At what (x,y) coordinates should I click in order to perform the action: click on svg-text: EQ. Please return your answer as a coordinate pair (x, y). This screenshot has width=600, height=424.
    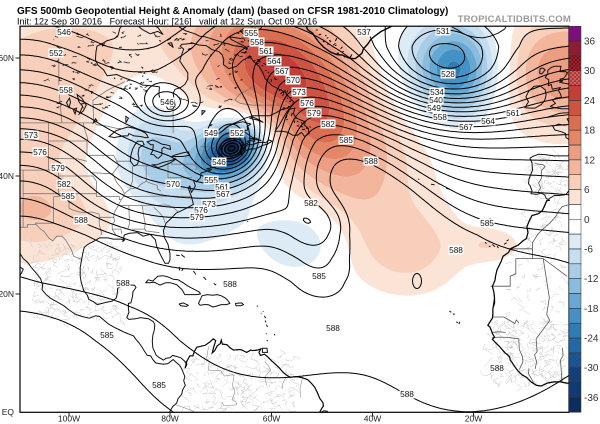
    Looking at the image, I should click on (8, 412).